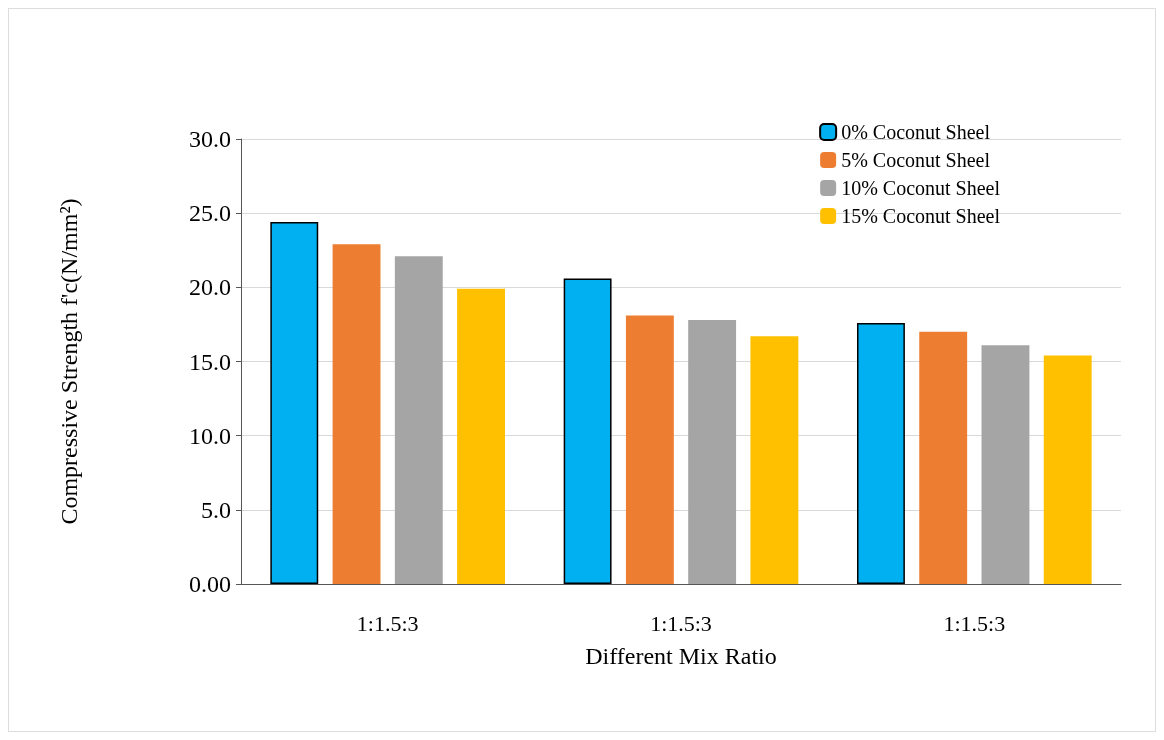 The width and height of the screenshot is (1164, 740). Describe the element at coordinates (916, 132) in the screenshot. I see `legend-label: 0% Coconut Sheel` at that location.